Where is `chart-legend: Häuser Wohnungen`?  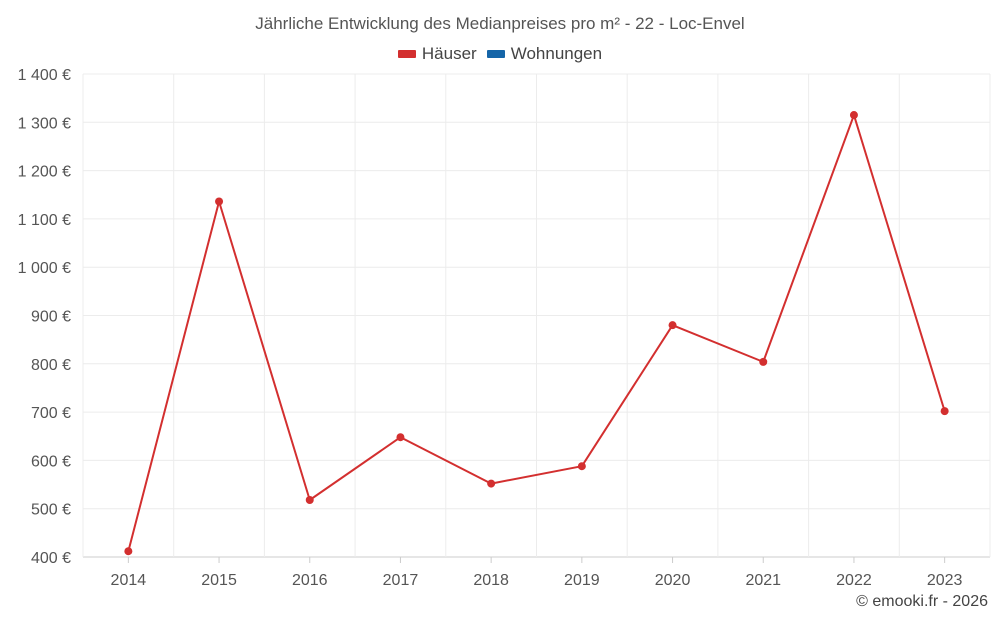
chart-legend: Häuser Wohnungen is located at coordinates (500, 54).